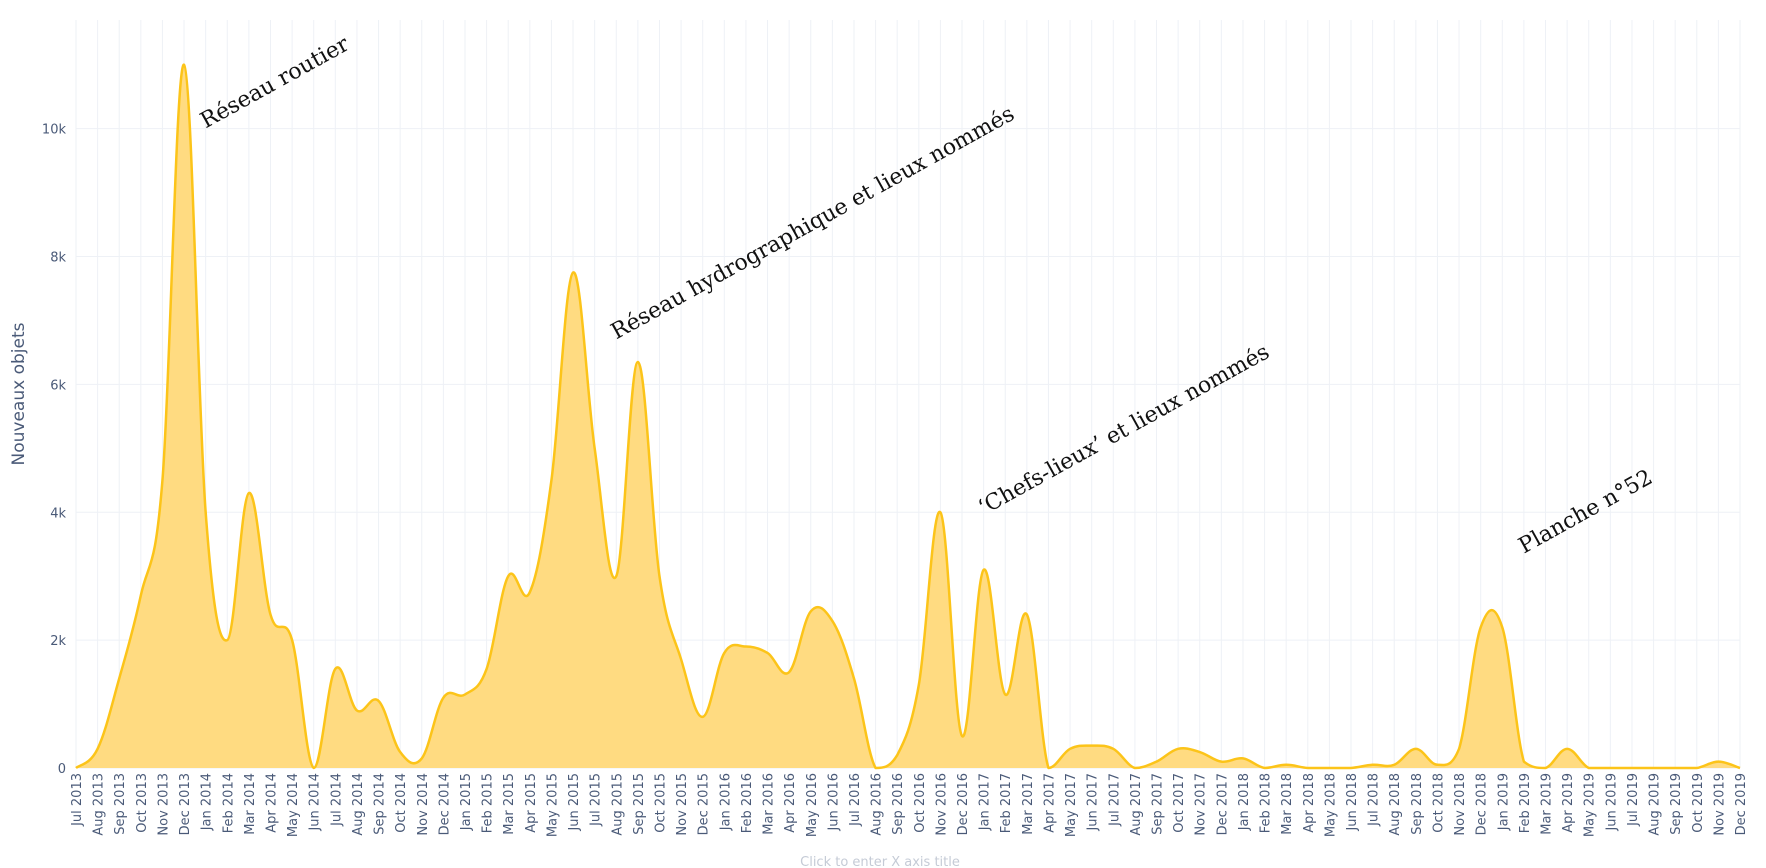  I want to click on x-tick-label: Sep 2014, so click(380, 804).